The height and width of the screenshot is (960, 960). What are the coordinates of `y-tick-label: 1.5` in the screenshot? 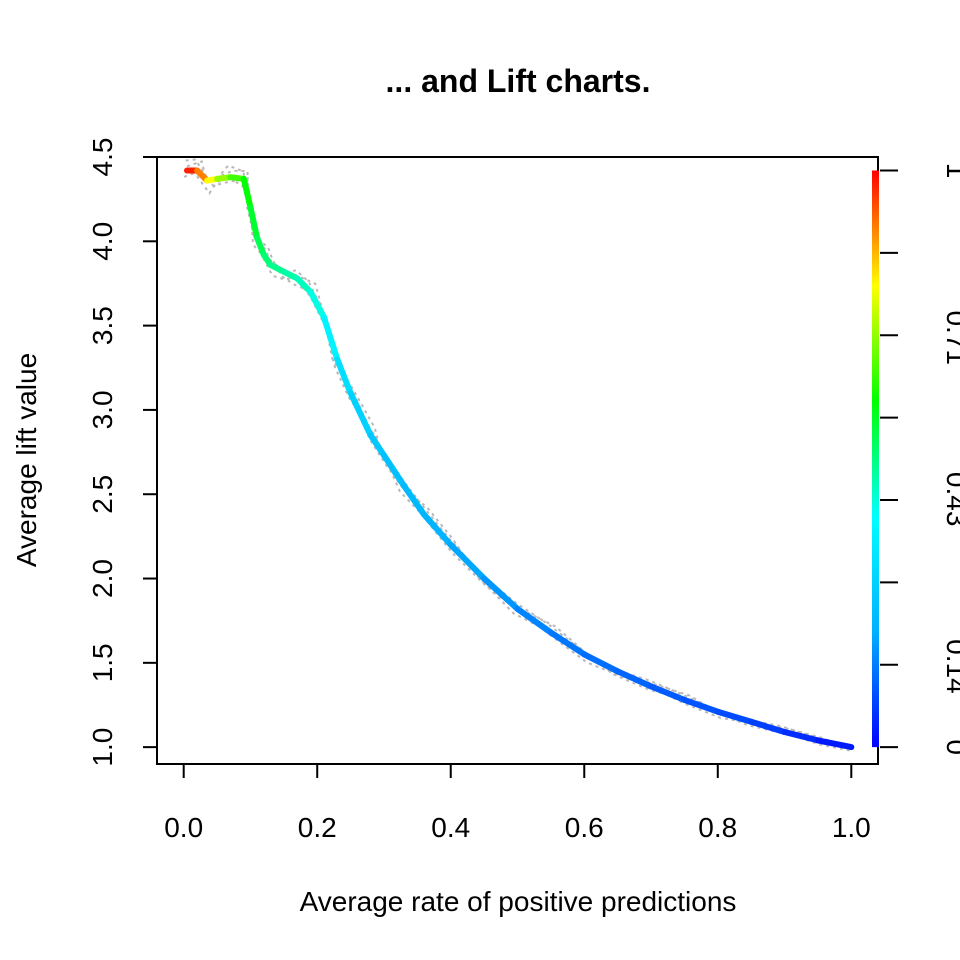 It's located at (102, 662).